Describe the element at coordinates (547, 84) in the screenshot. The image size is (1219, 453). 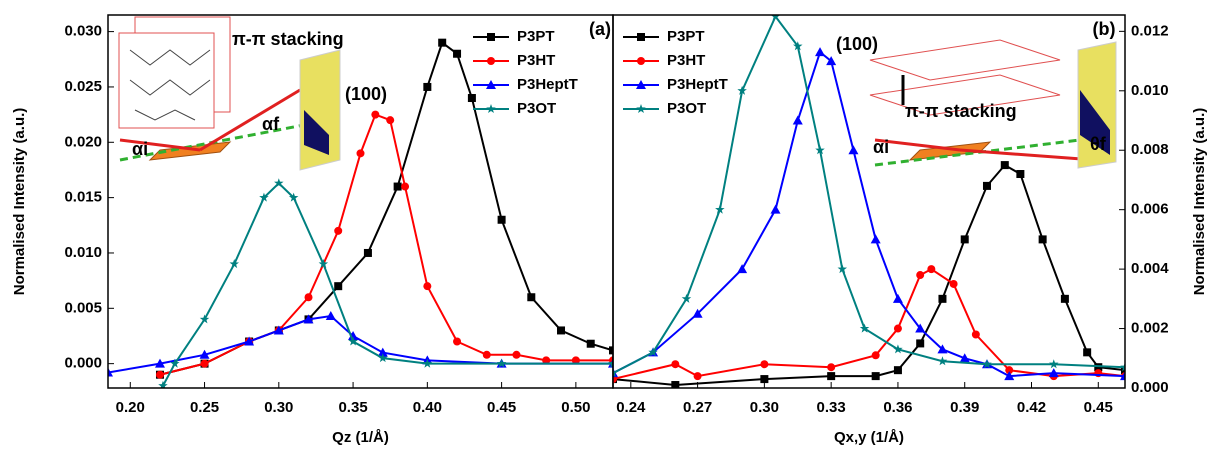
I see `legend-label: P3HeptT` at that location.